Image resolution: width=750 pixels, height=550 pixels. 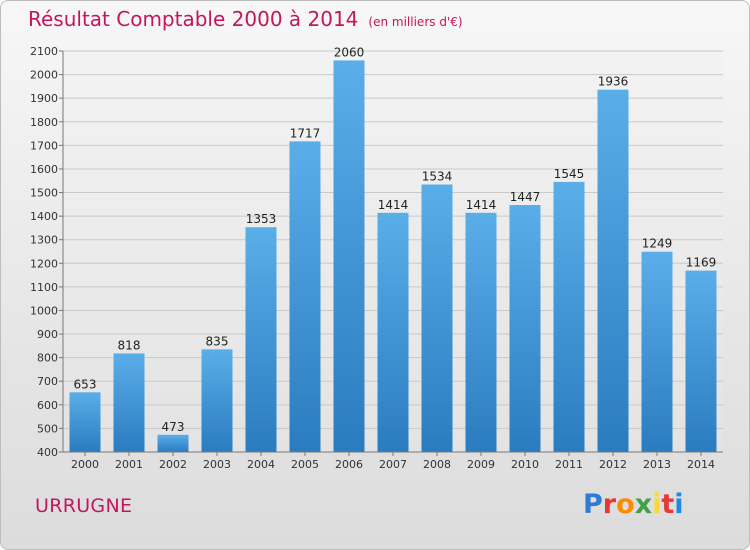 I want to click on bar-value-label: 1447, so click(x=525, y=197).